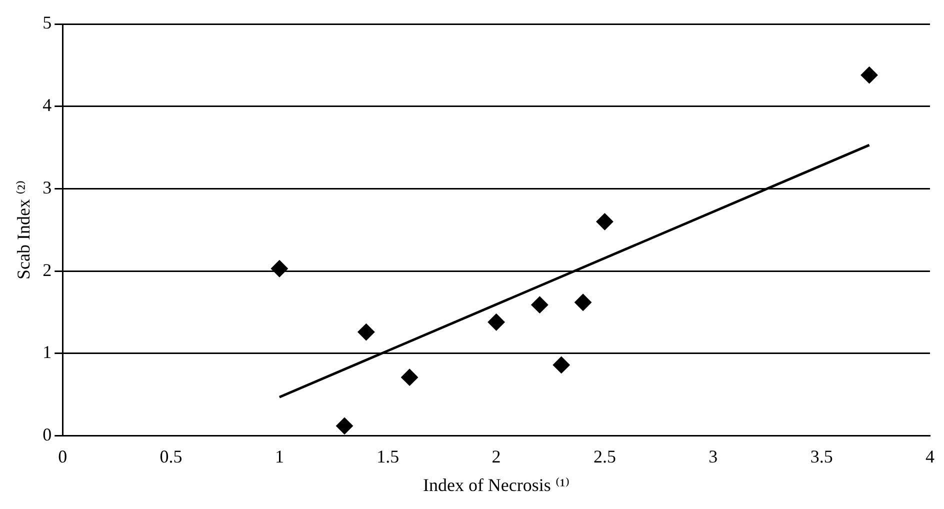 The height and width of the screenshot is (509, 944). I want to click on y-tick-label: 4, so click(47, 105).